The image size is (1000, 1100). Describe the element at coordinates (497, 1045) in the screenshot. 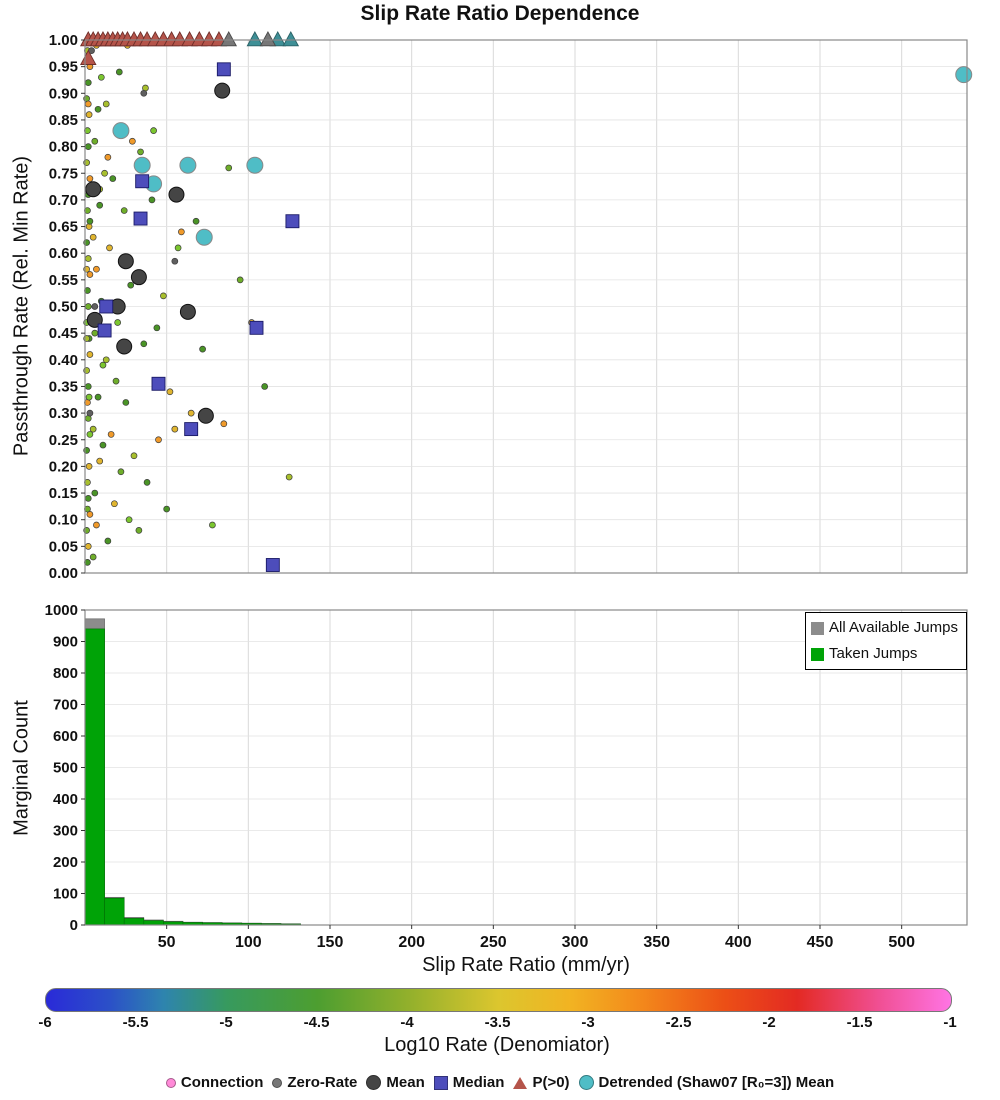

I see `colorbar-label: Log10 Rate (Denomiator)` at that location.